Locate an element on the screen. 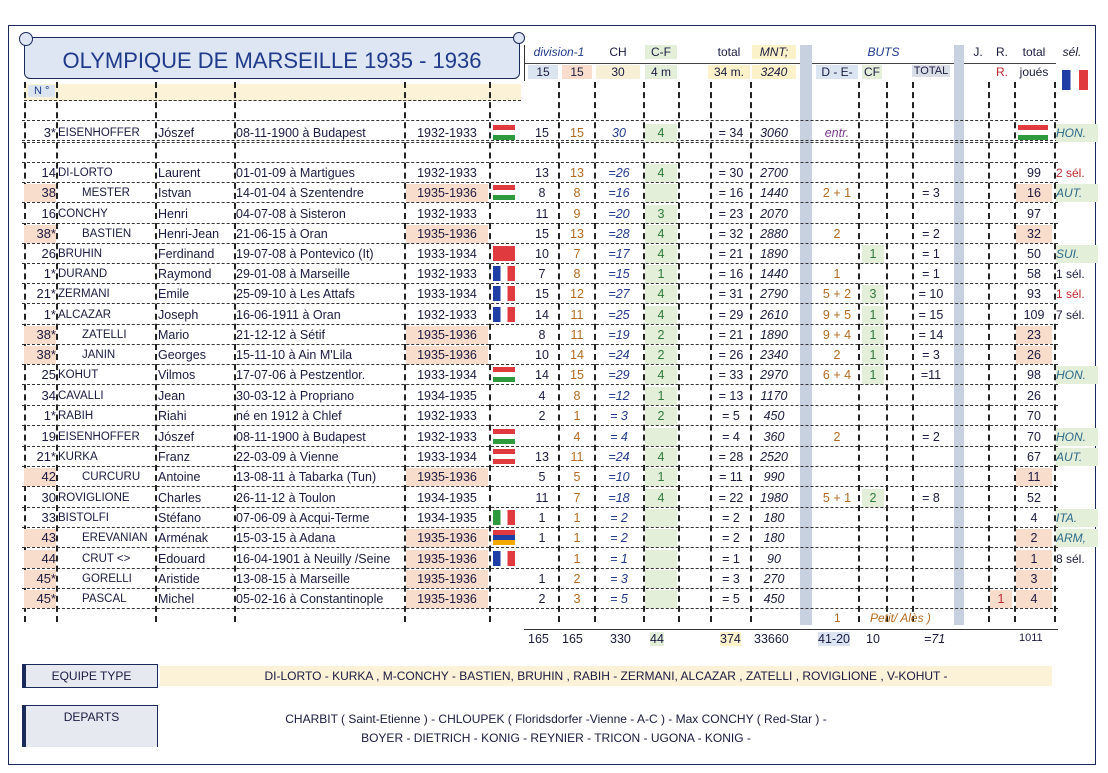 The height and width of the screenshot is (773, 1108). austria-flag-icon is located at coordinates (504, 456).